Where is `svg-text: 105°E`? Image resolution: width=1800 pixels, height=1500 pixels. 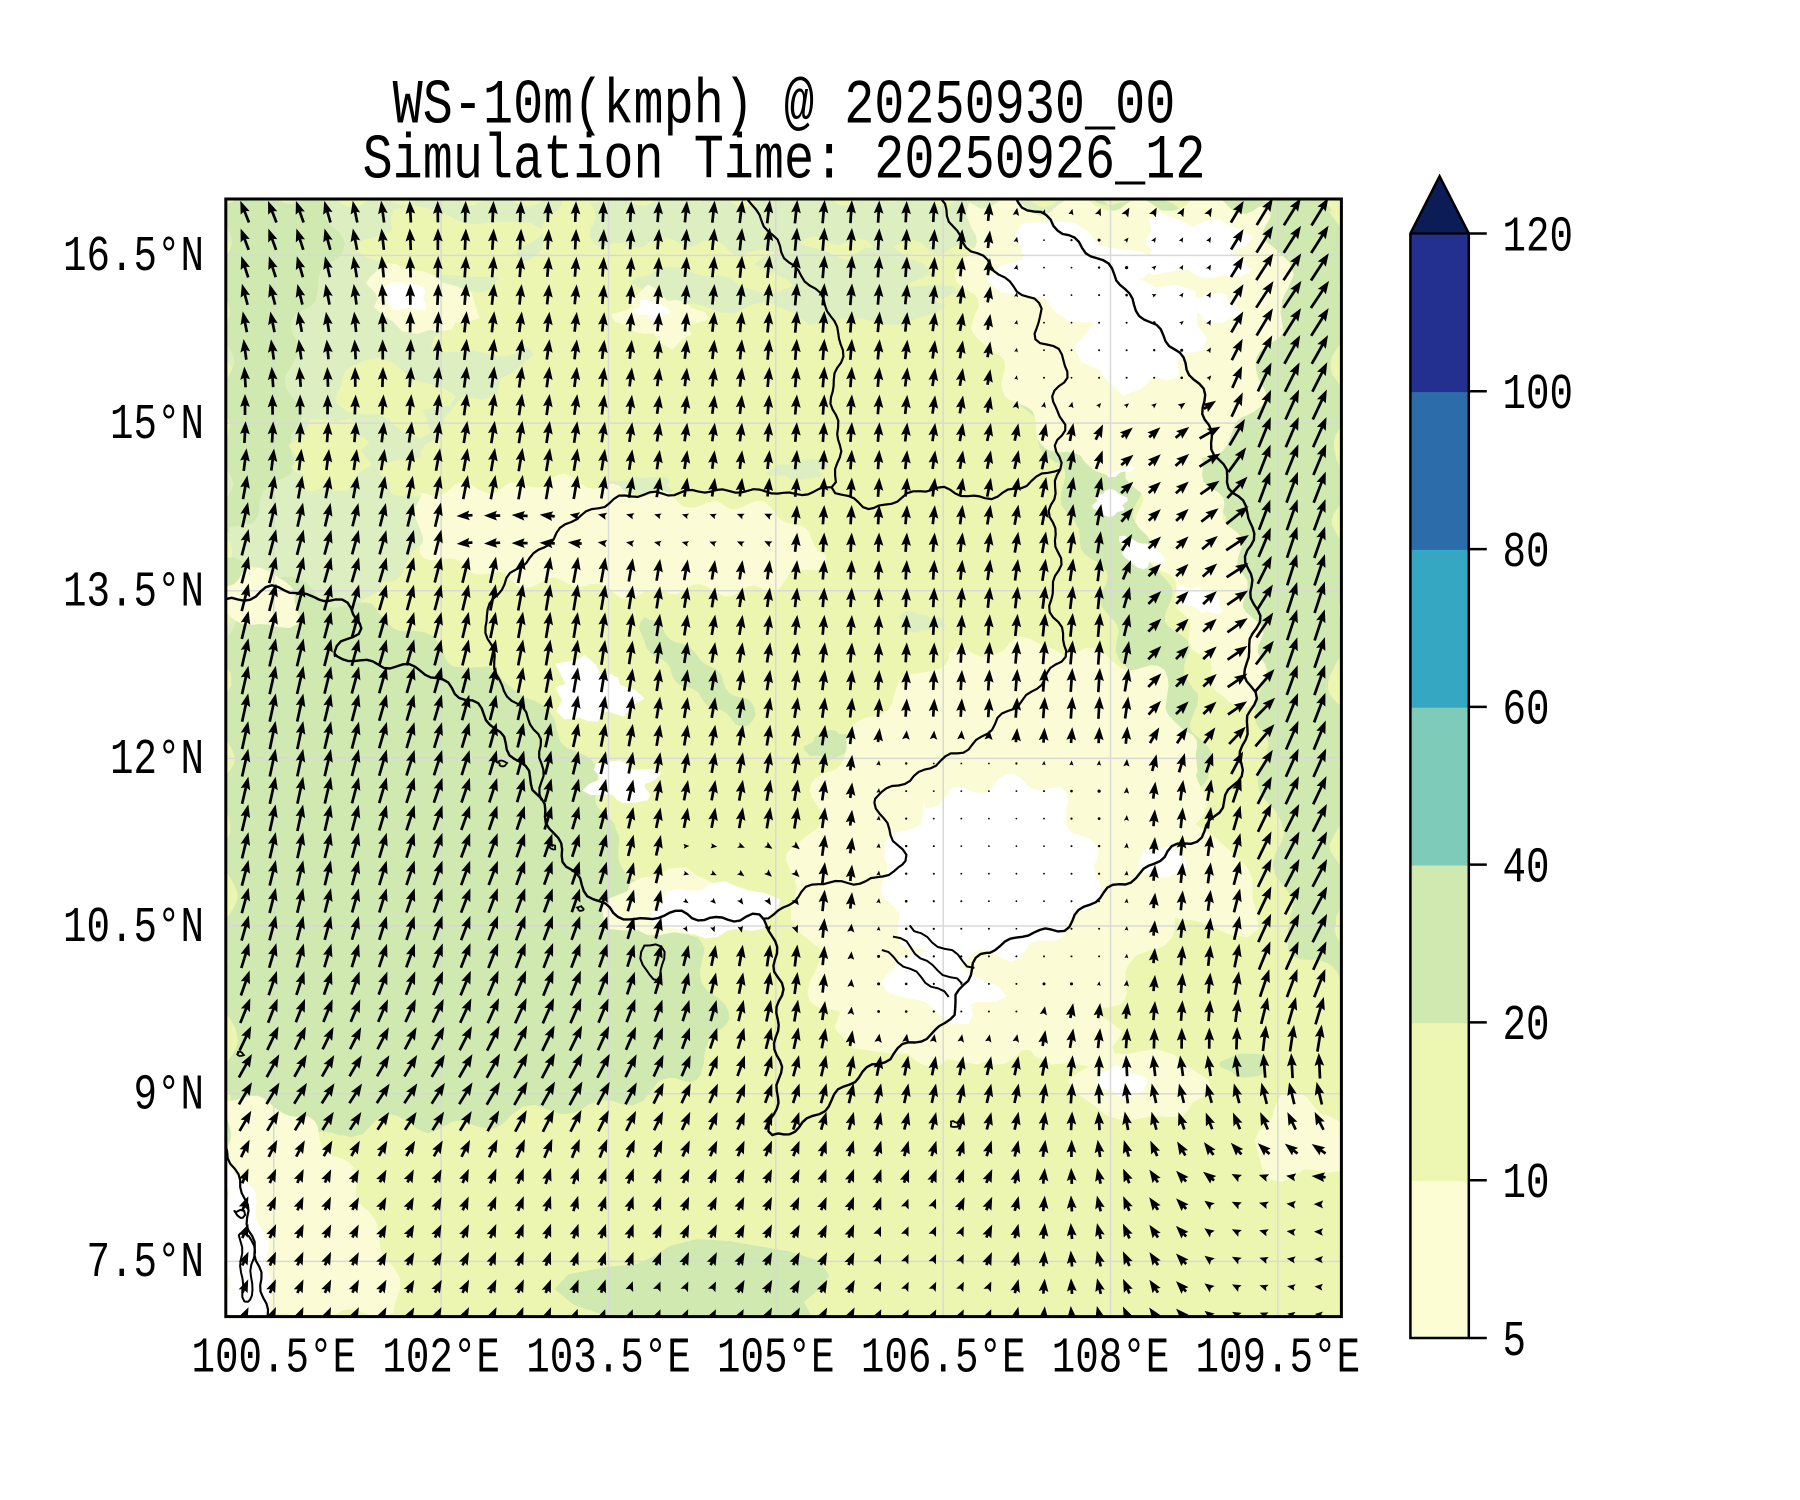
svg-text: 105°E is located at coordinates (776, 1359).